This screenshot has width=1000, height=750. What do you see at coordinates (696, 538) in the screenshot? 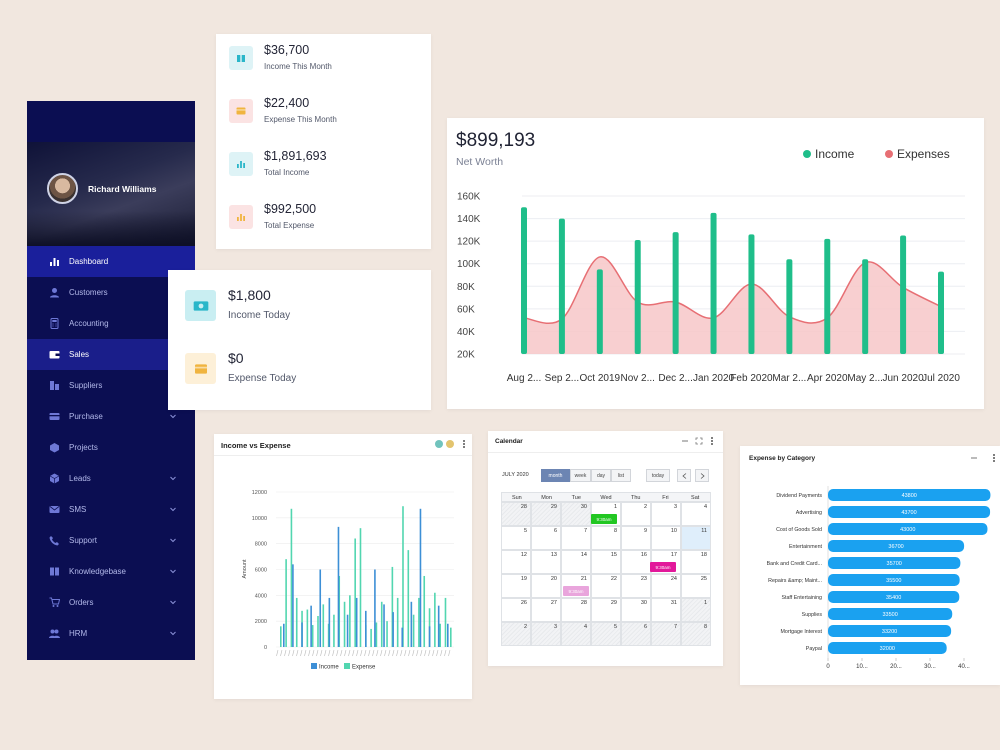
I see `calendar-day-cell: 11` at bounding box center [696, 538].